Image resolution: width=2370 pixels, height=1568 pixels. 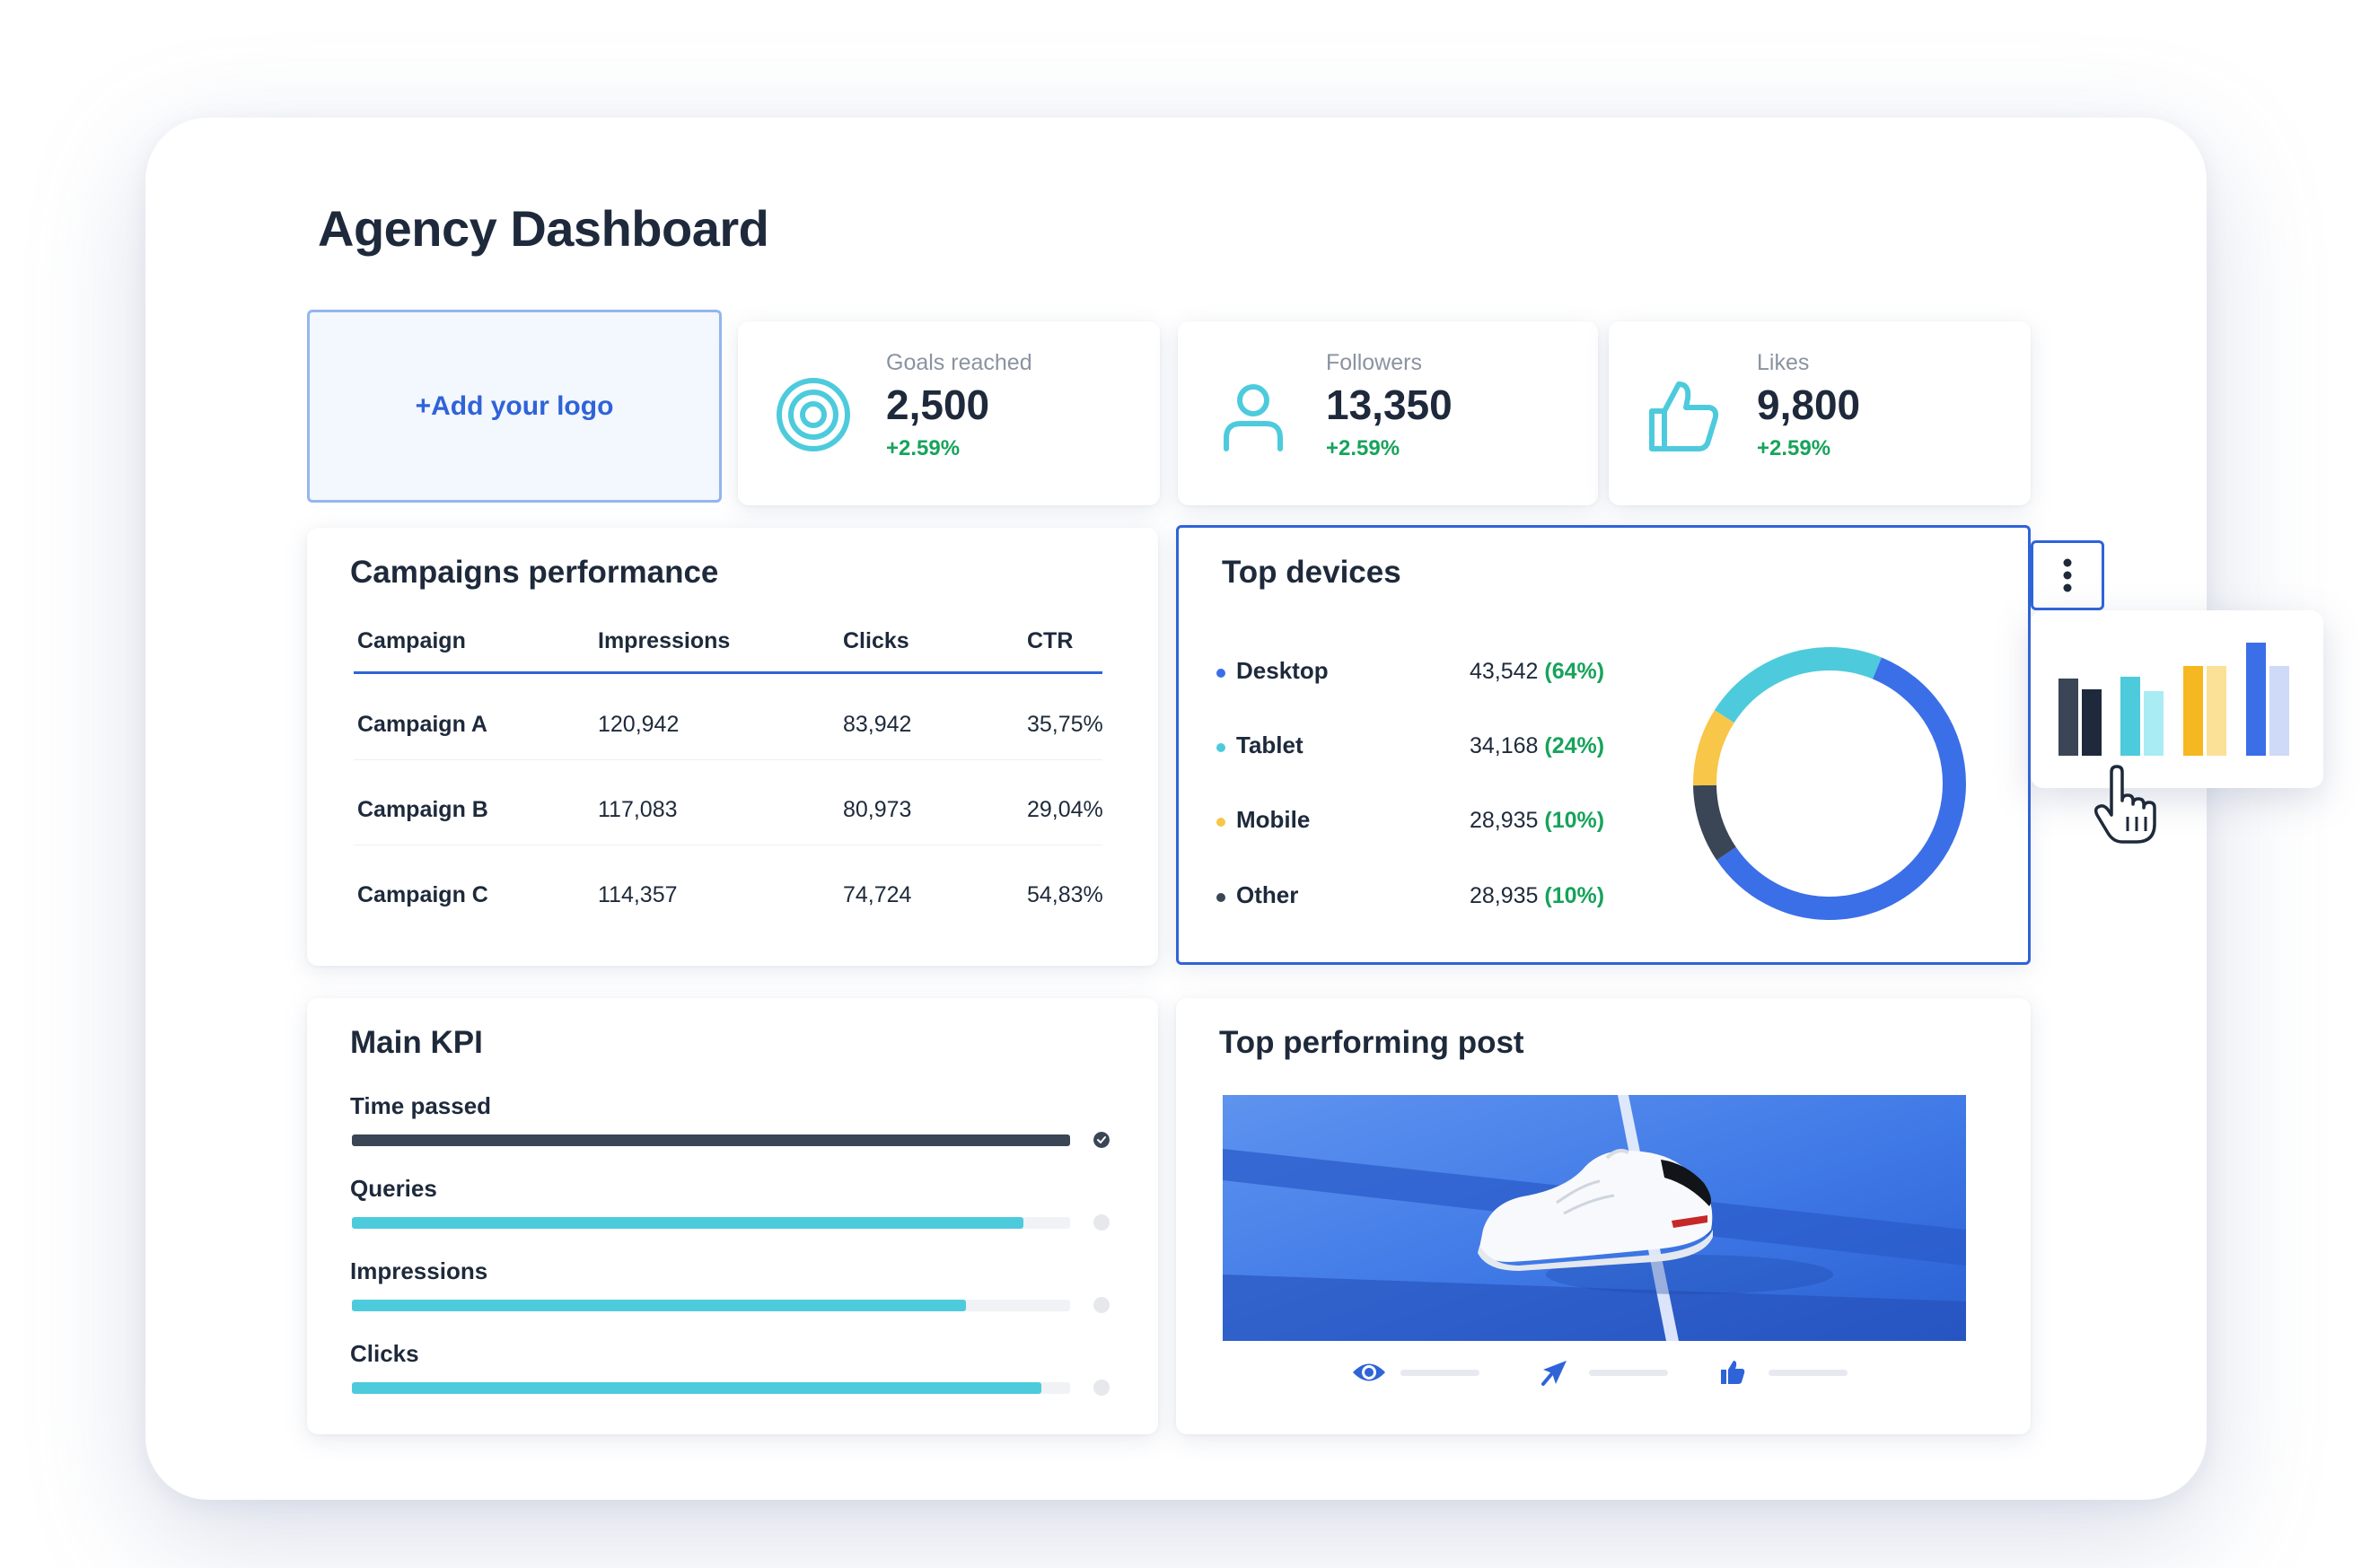 I want to click on column-header: Clicks, so click(x=876, y=640).